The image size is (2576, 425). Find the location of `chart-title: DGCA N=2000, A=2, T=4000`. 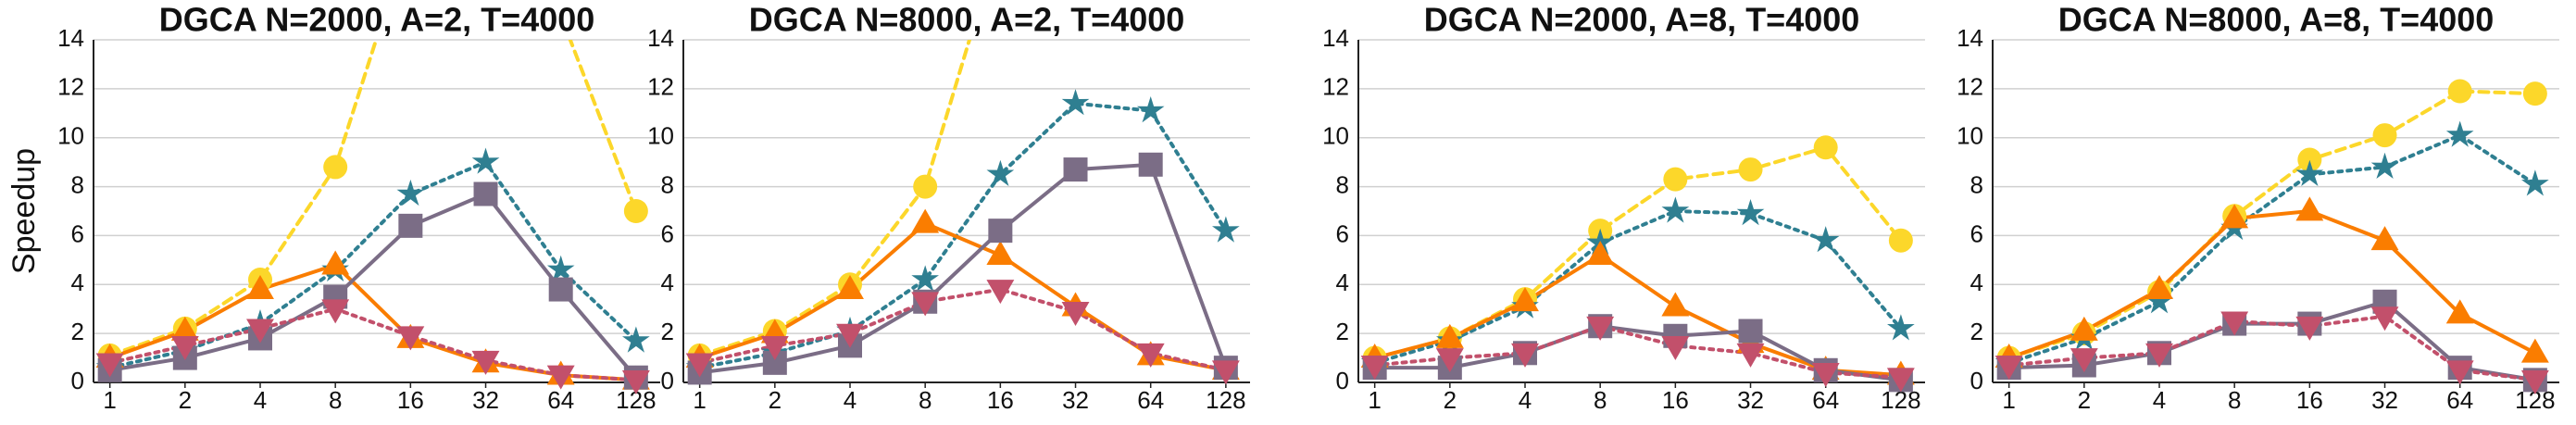

chart-title: DGCA N=2000, A=2, T=4000 is located at coordinates (377, 20).